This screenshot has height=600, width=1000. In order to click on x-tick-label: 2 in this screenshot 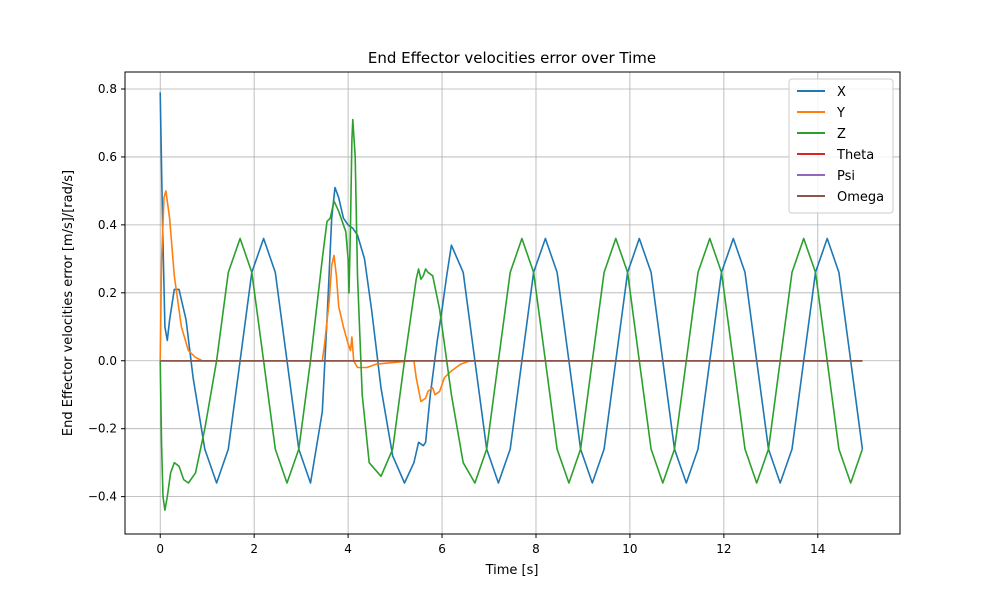, I will do `click(254, 549)`.